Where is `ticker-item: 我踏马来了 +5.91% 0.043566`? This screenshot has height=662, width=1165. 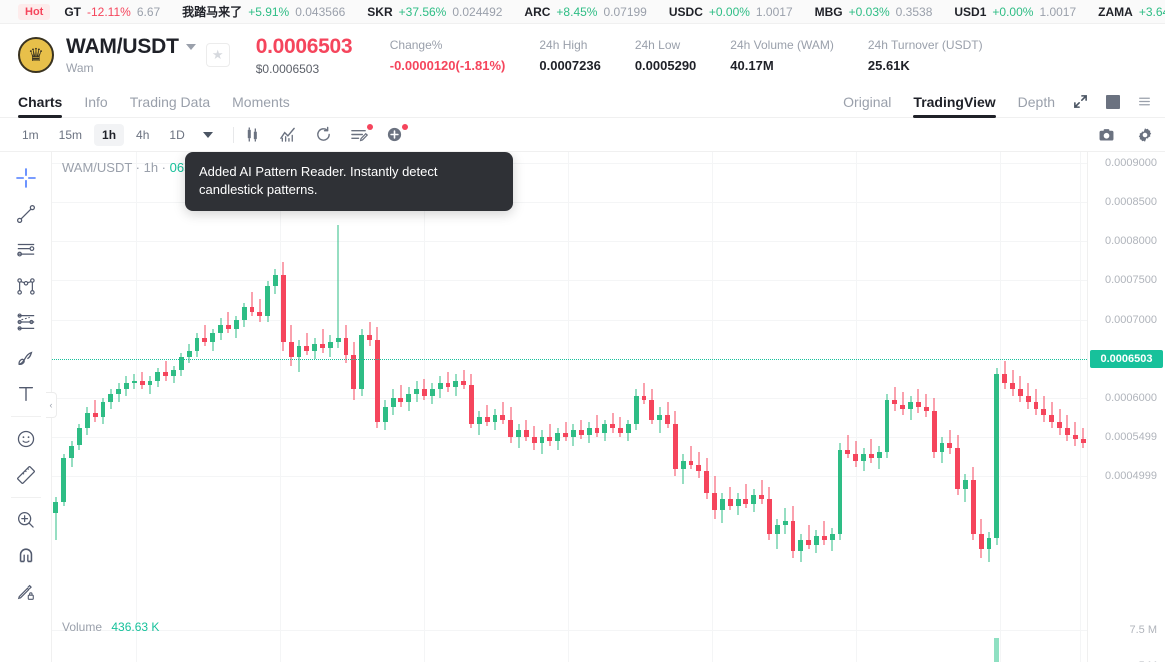 ticker-item: 我踏马来了 +5.91% 0.043566 is located at coordinates (263, 11).